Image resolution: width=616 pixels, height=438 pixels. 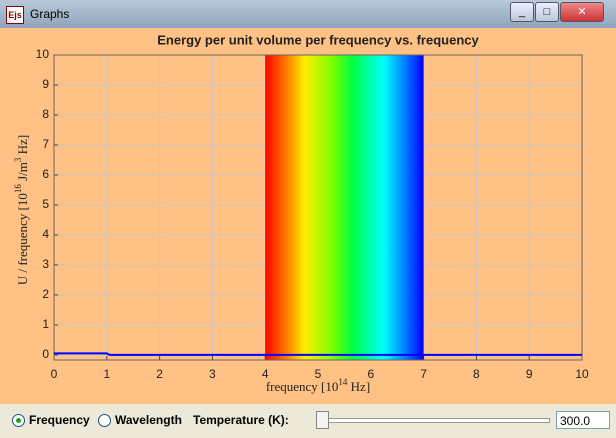 I want to click on x-tick-label: 2, so click(x=159, y=374).